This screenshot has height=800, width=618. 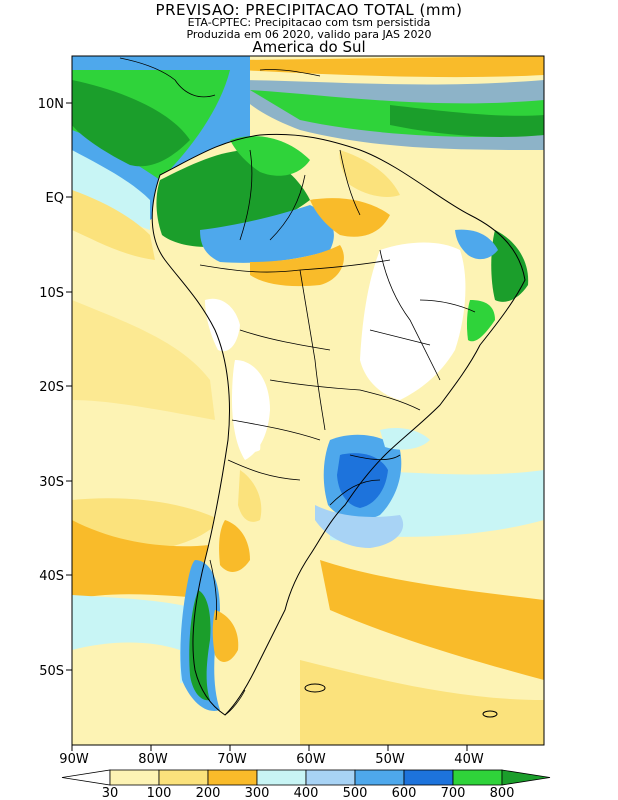 I want to click on colorbar-right-arrow, so click(x=526, y=777).